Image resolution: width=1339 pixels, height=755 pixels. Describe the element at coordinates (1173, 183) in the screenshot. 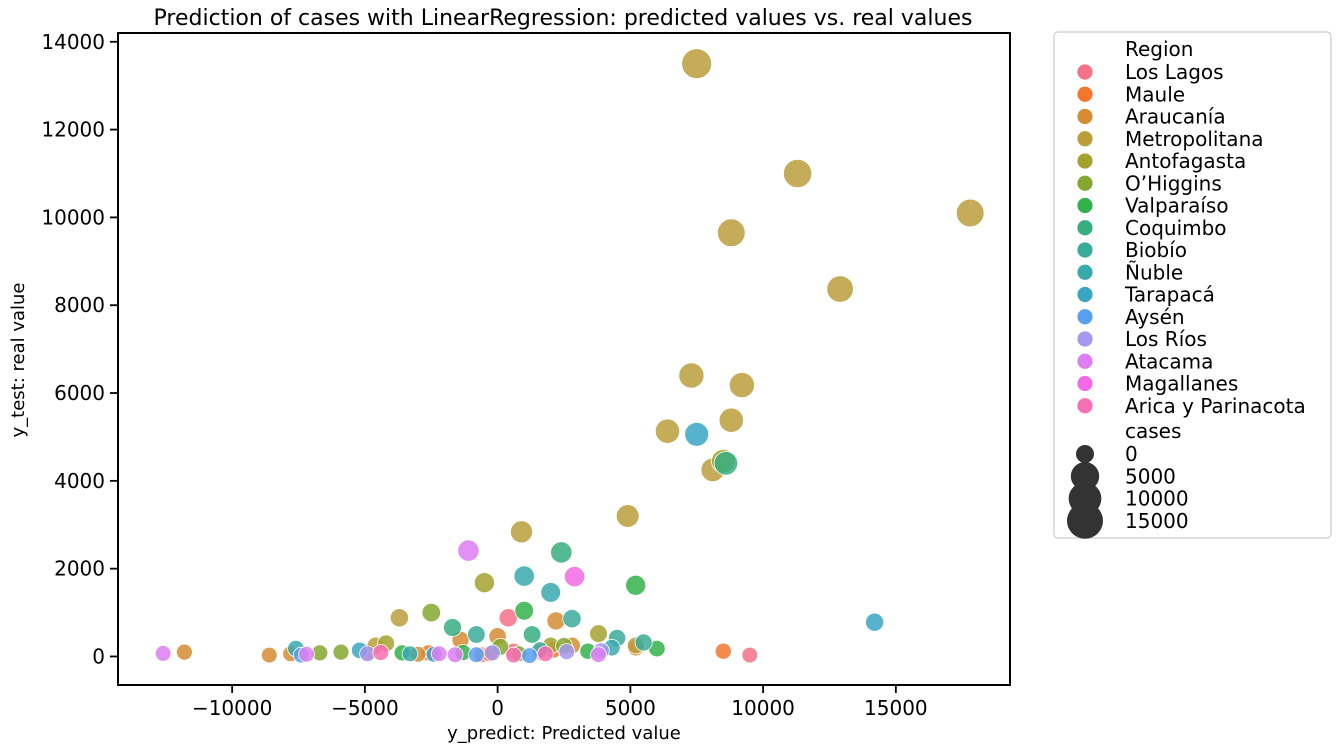

I see `legend-label: O’Higgins` at that location.